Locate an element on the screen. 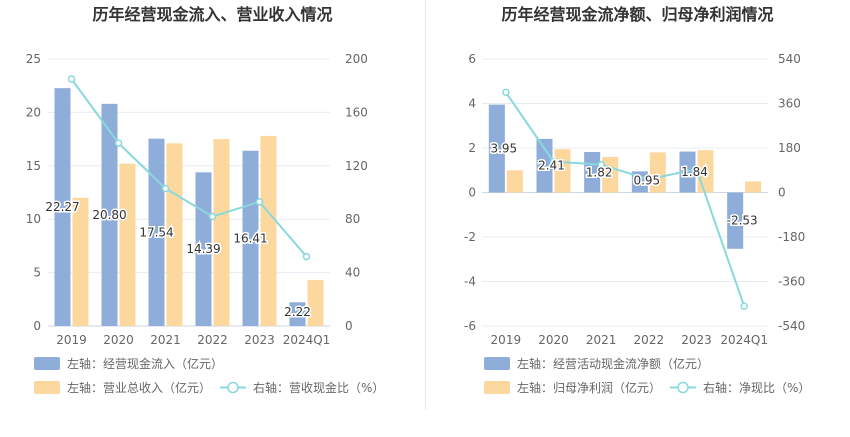  legend-label: 右轴：净现比（%） is located at coordinates (756, 387).